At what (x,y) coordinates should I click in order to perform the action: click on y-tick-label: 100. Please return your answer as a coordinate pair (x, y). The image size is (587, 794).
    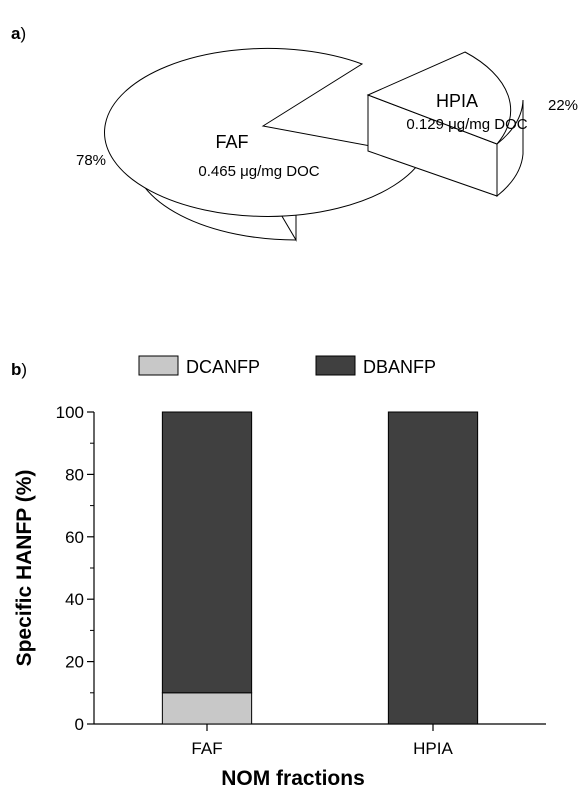
    Looking at the image, I should click on (70, 412).